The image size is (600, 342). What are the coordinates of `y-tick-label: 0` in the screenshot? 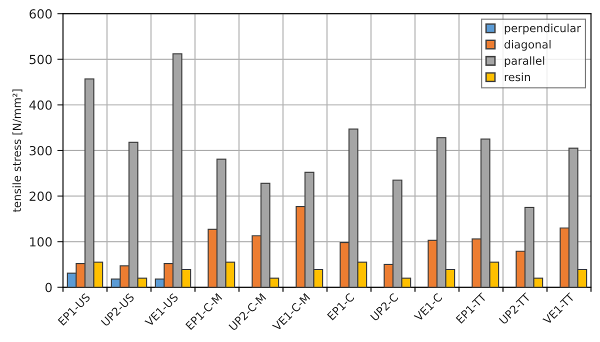 It's located at (48, 287).